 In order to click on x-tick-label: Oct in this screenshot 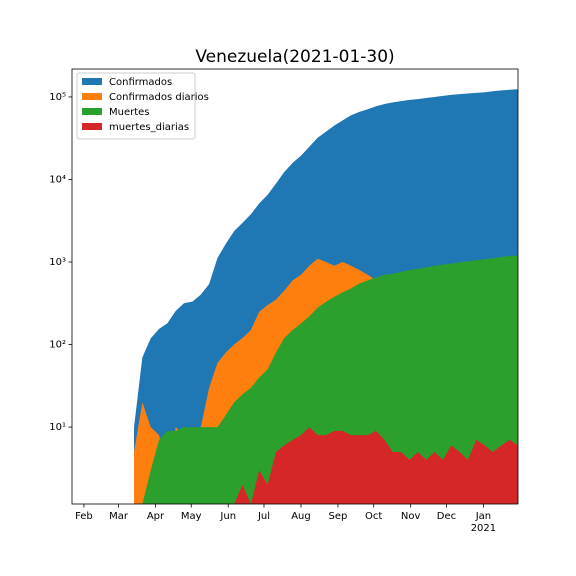, I will do `click(373, 516)`.